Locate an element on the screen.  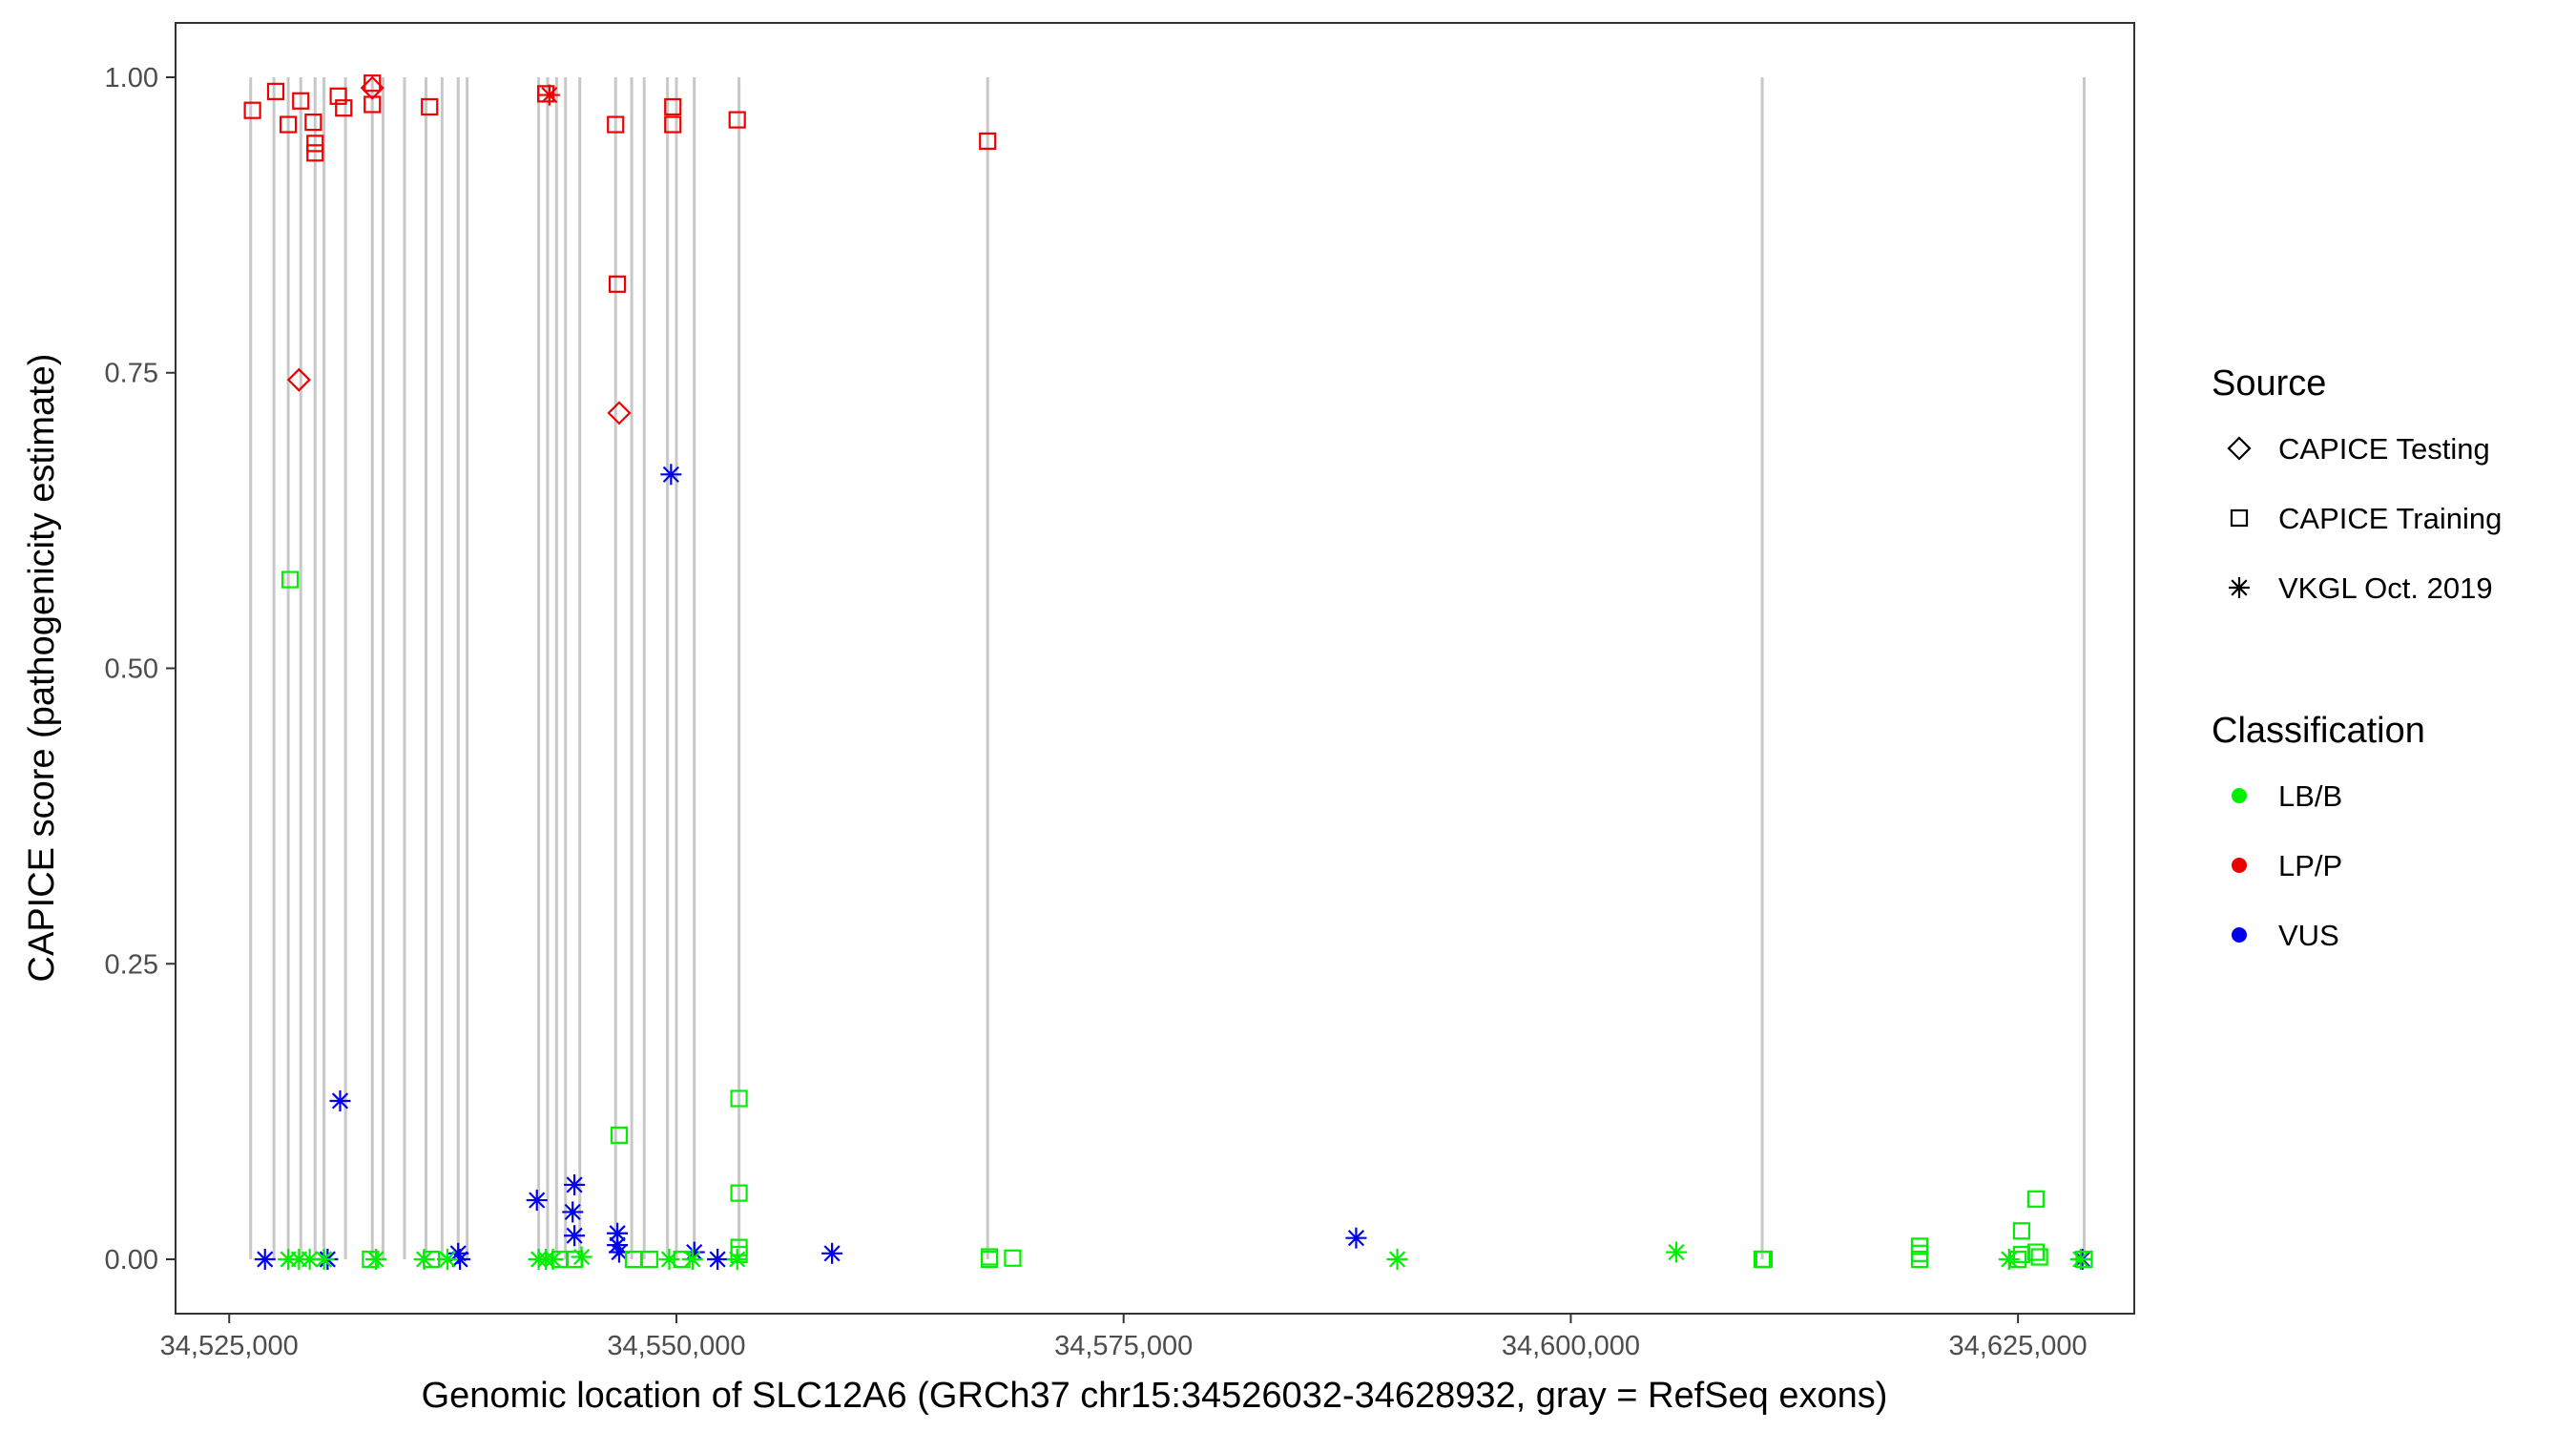
square-icon is located at coordinates (2239, 518).